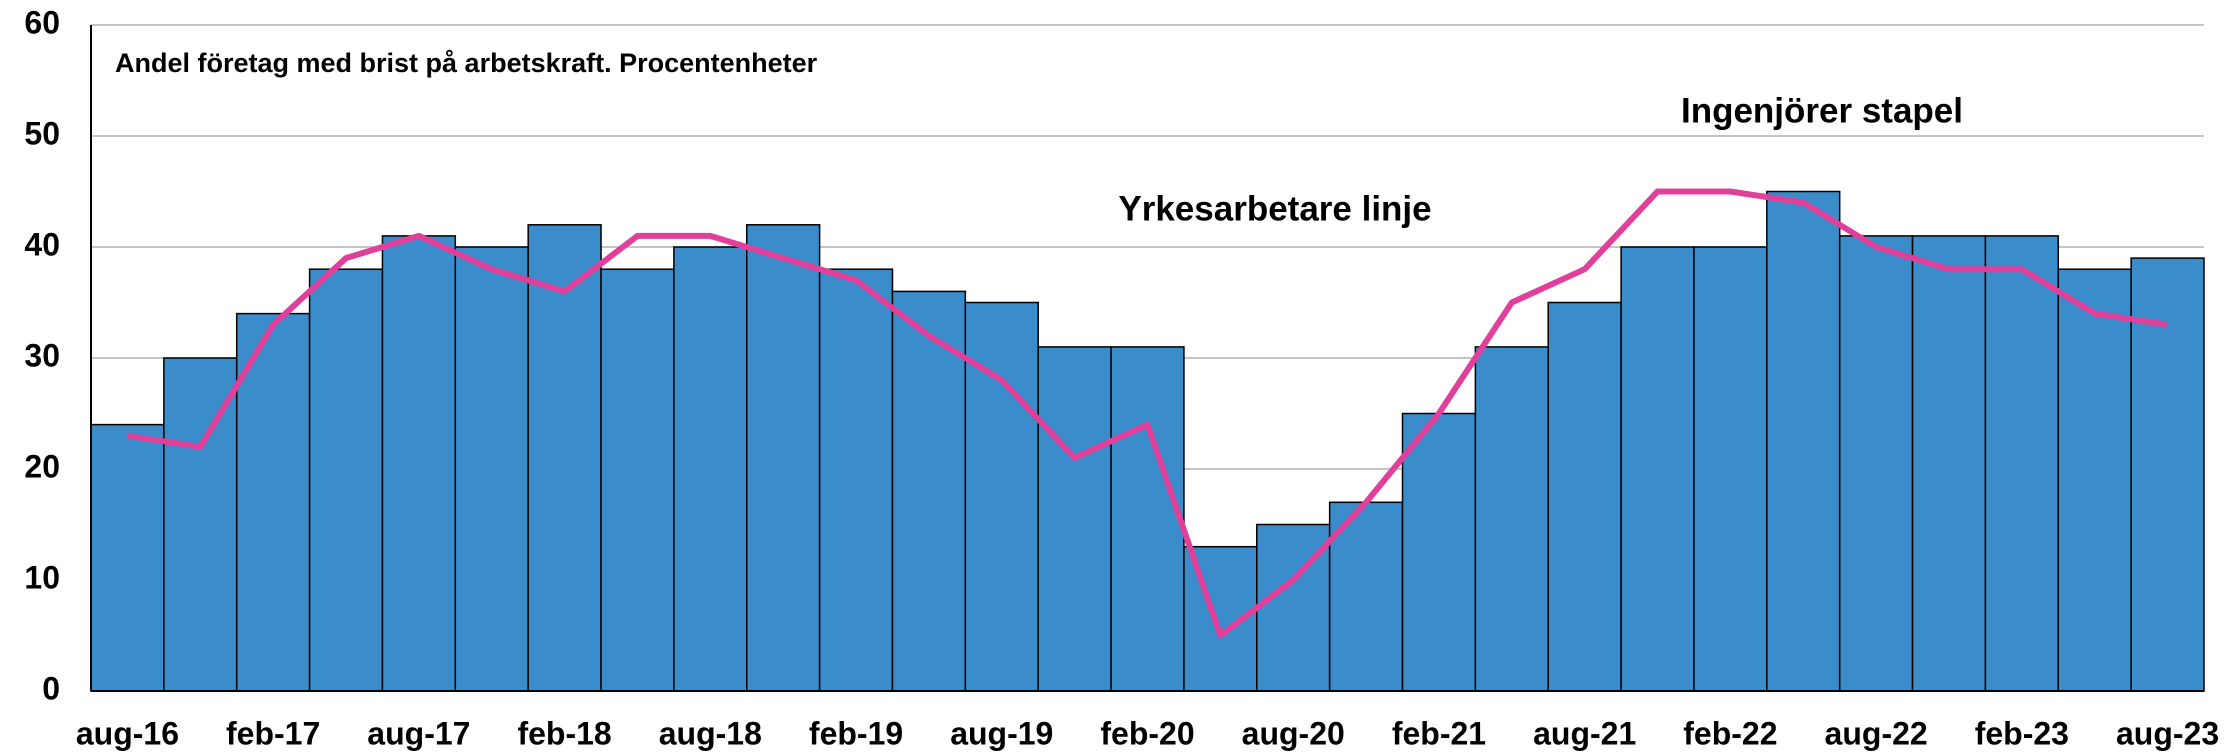  I want to click on y-tick-label: 40, so click(42, 244).